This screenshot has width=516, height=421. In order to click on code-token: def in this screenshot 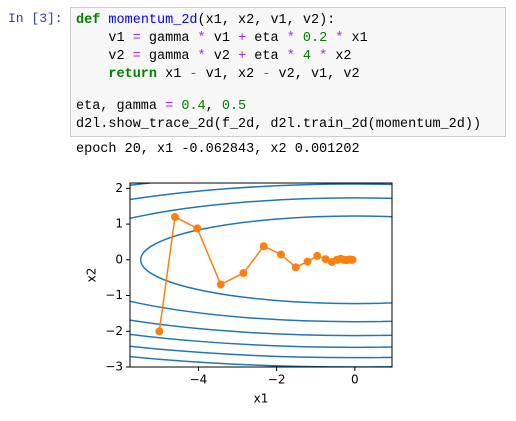, I will do `click(88, 20)`.